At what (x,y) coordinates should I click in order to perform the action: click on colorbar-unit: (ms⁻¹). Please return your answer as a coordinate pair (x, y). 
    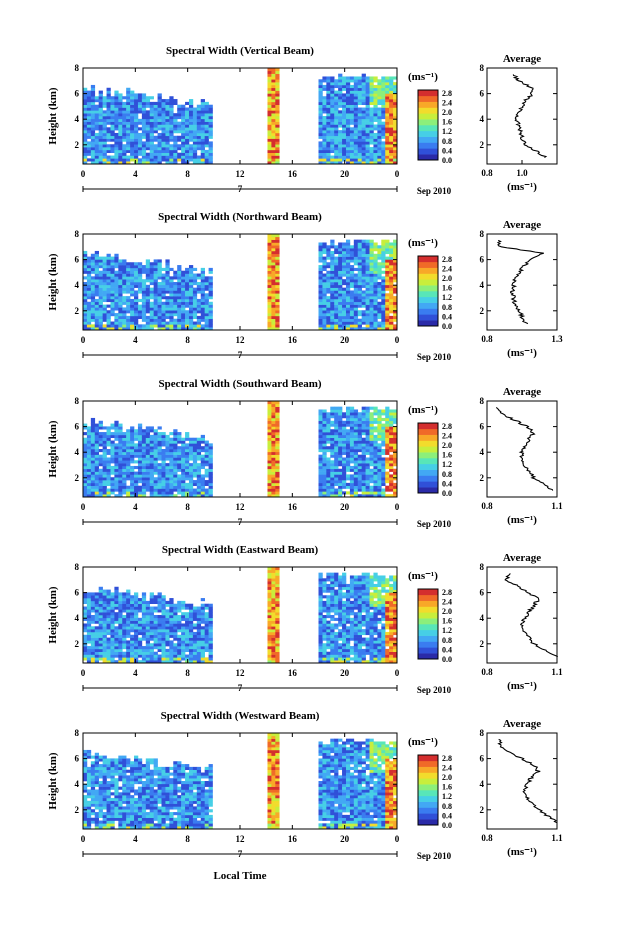
    Looking at the image, I should click on (423, 243).